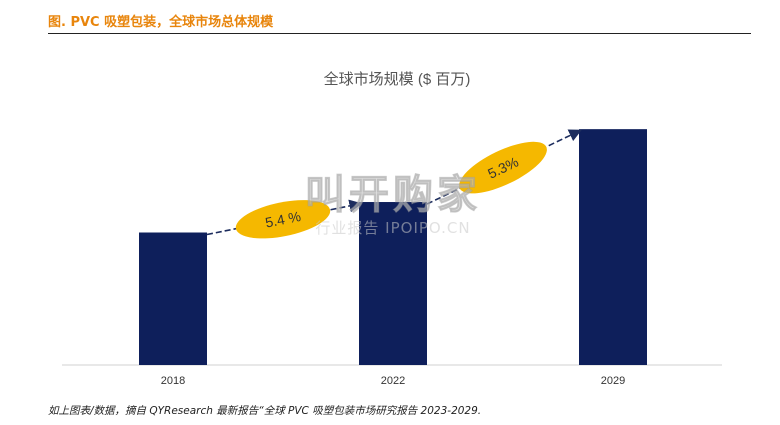 This screenshot has height=425, width=780. Describe the element at coordinates (613, 381) in the screenshot. I see `x-tick-label-2029: 2029` at that location.